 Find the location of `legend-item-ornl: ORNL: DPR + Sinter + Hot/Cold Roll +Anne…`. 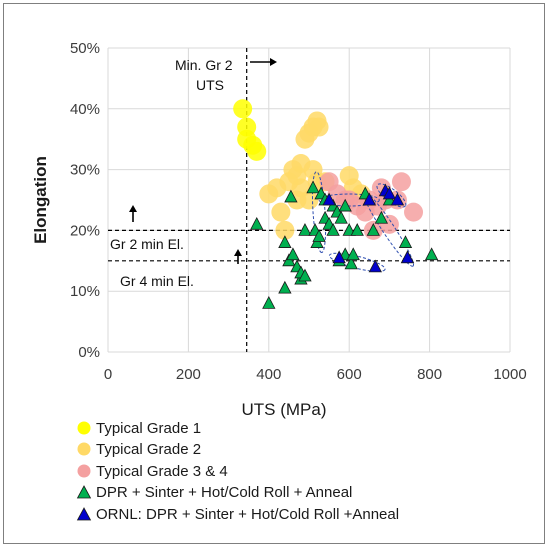

legend-item-ornl: ORNL: DPR + Sinter + Hot/Cold Roll +Anne… is located at coordinates (237, 514).